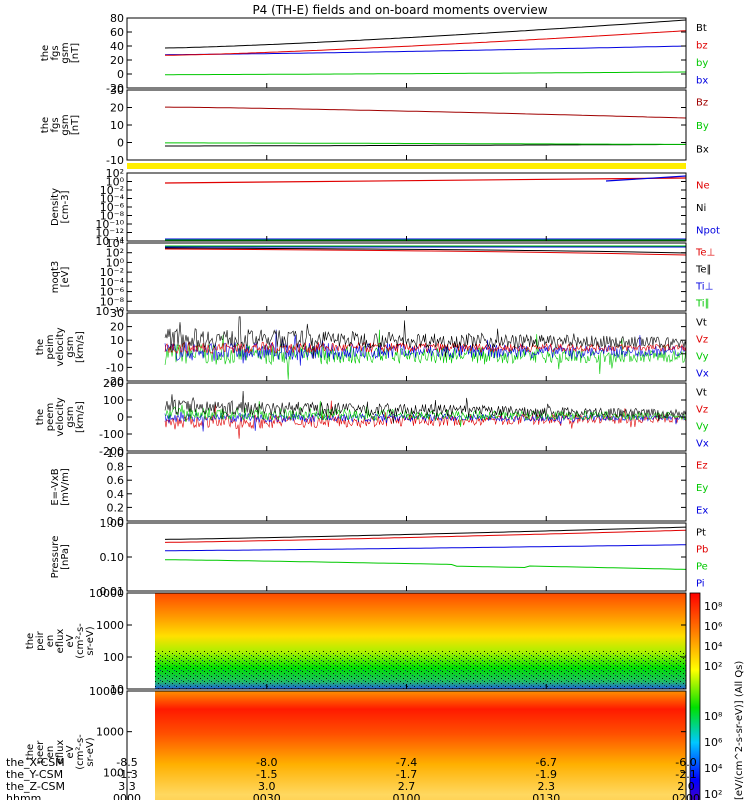 The height and width of the screenshot is (800, 750). Describe the element at coordinates (703, 270) in the screenshot. I see `legend-item: Te∥` at that location.